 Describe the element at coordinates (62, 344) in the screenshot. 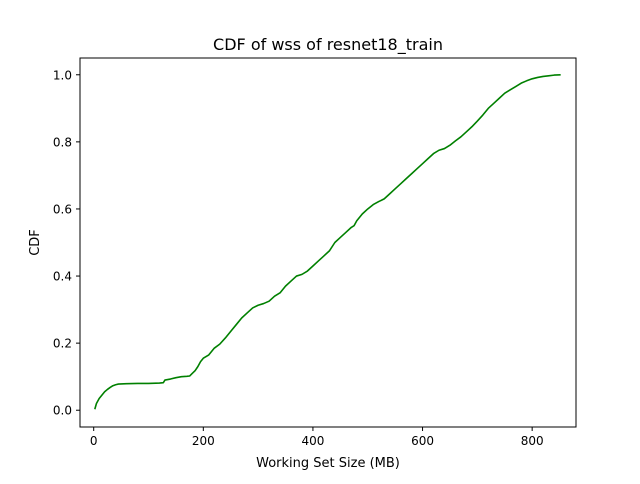

I see `y-tick-label: 0.2` at that location.